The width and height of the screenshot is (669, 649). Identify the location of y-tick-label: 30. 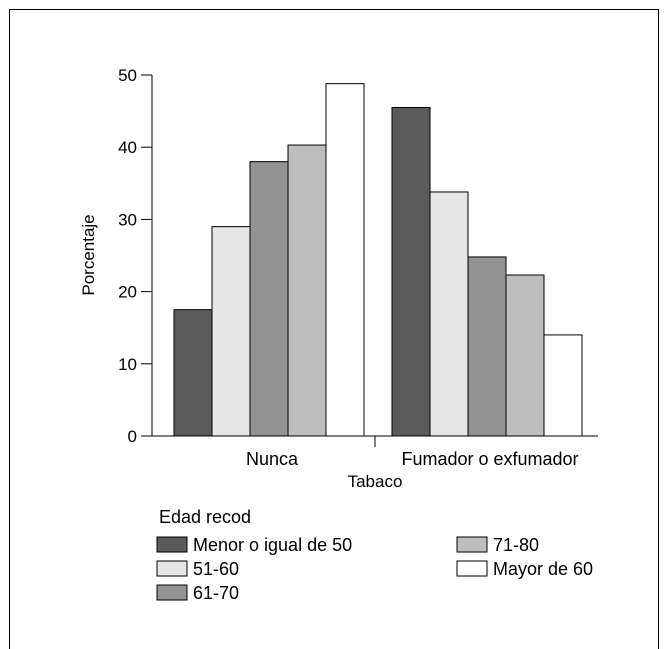
(127, 219).